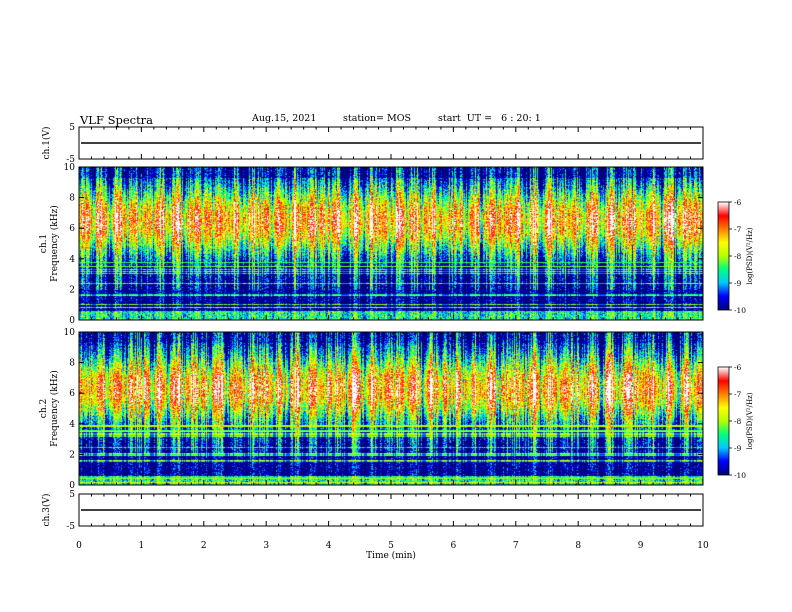 This screenshot has height=612, width=792. Describe the element at coordinates (738, 367) in the screenshot. I see `colorbar-tick-label-ch2-spectrogram: -6` at that location.